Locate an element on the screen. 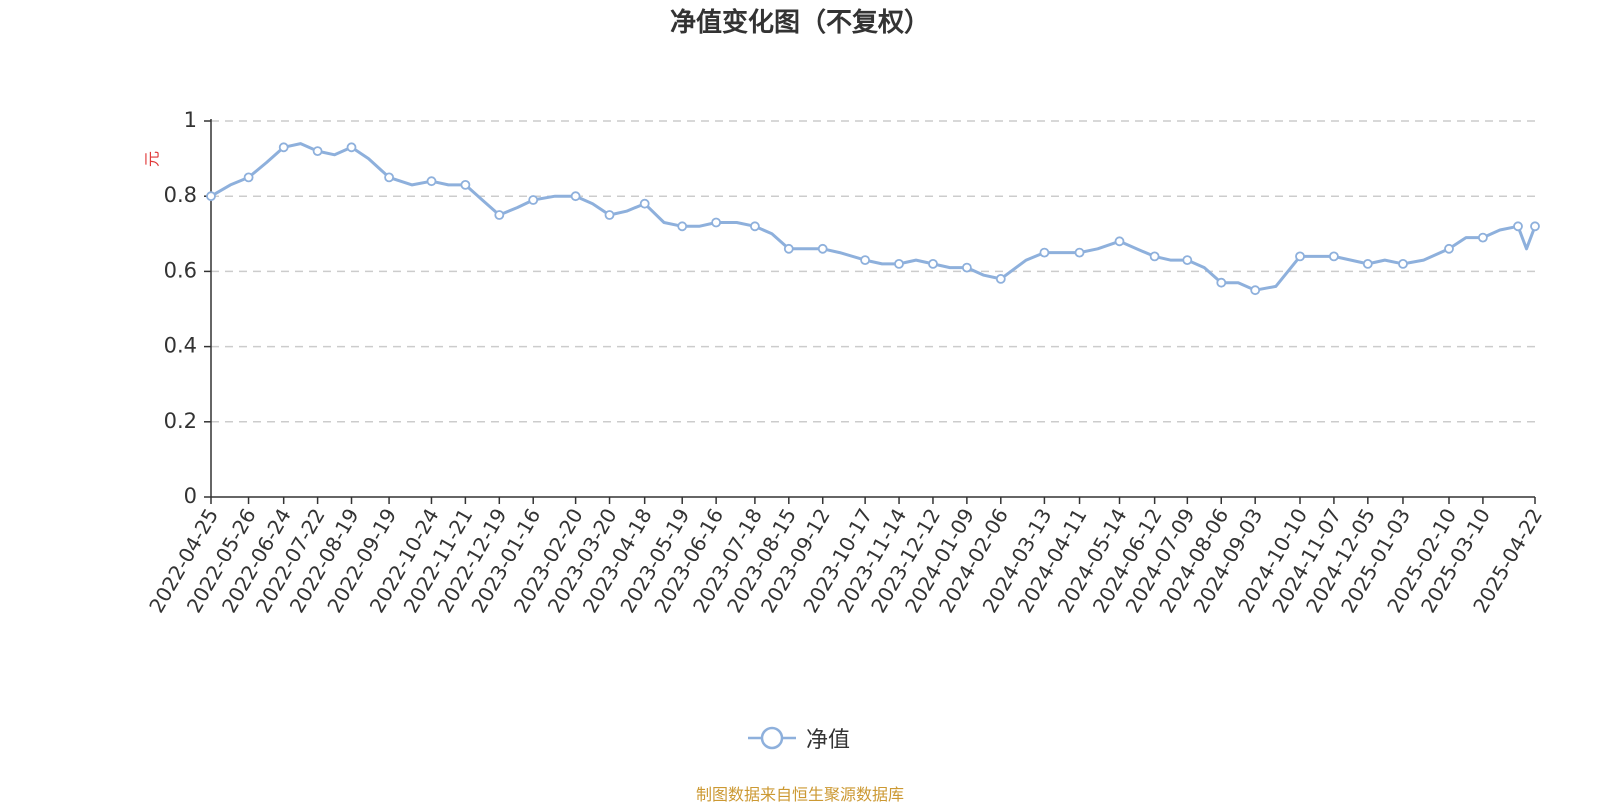  y-tick-label: 0 is located at coordinates (190, 496).